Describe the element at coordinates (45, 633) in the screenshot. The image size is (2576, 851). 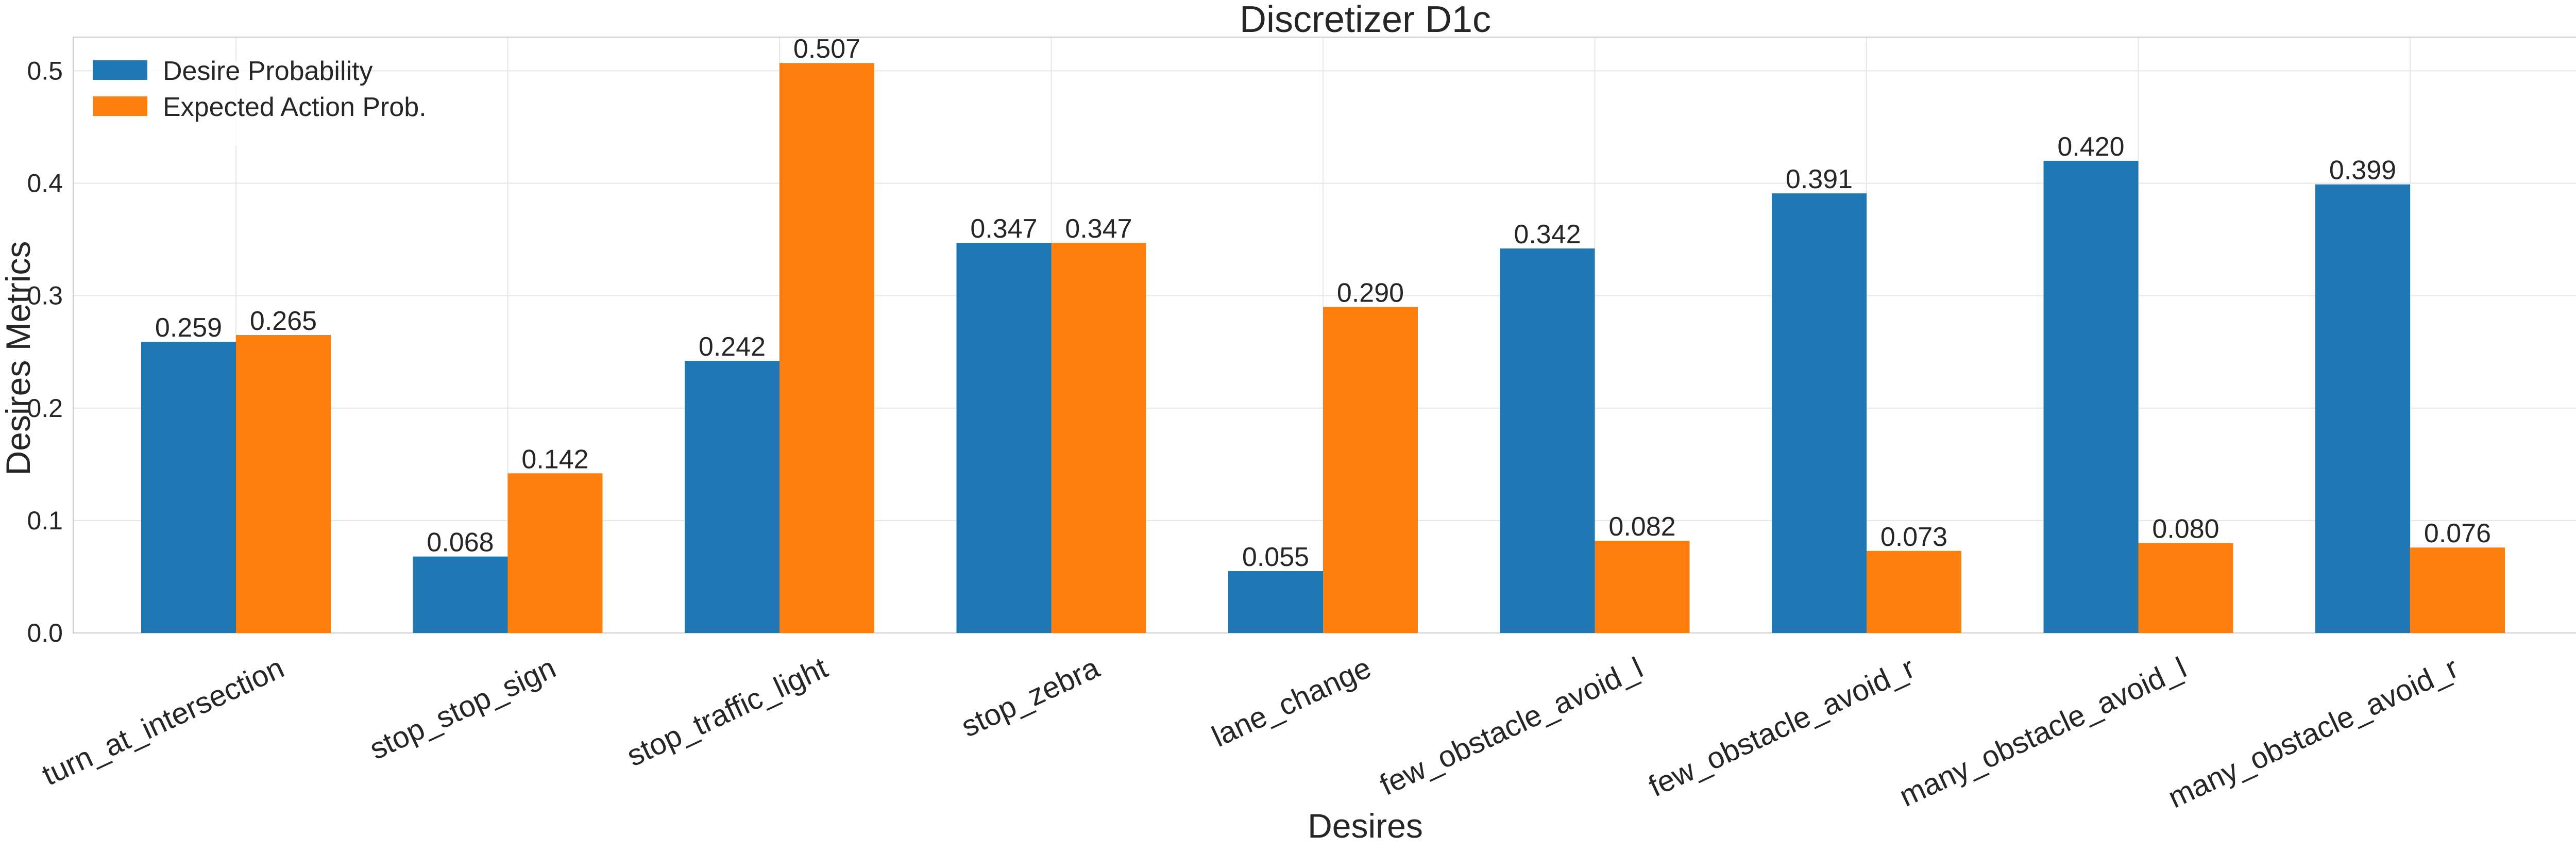
I see `y-tick-label: 0.0` at that location.